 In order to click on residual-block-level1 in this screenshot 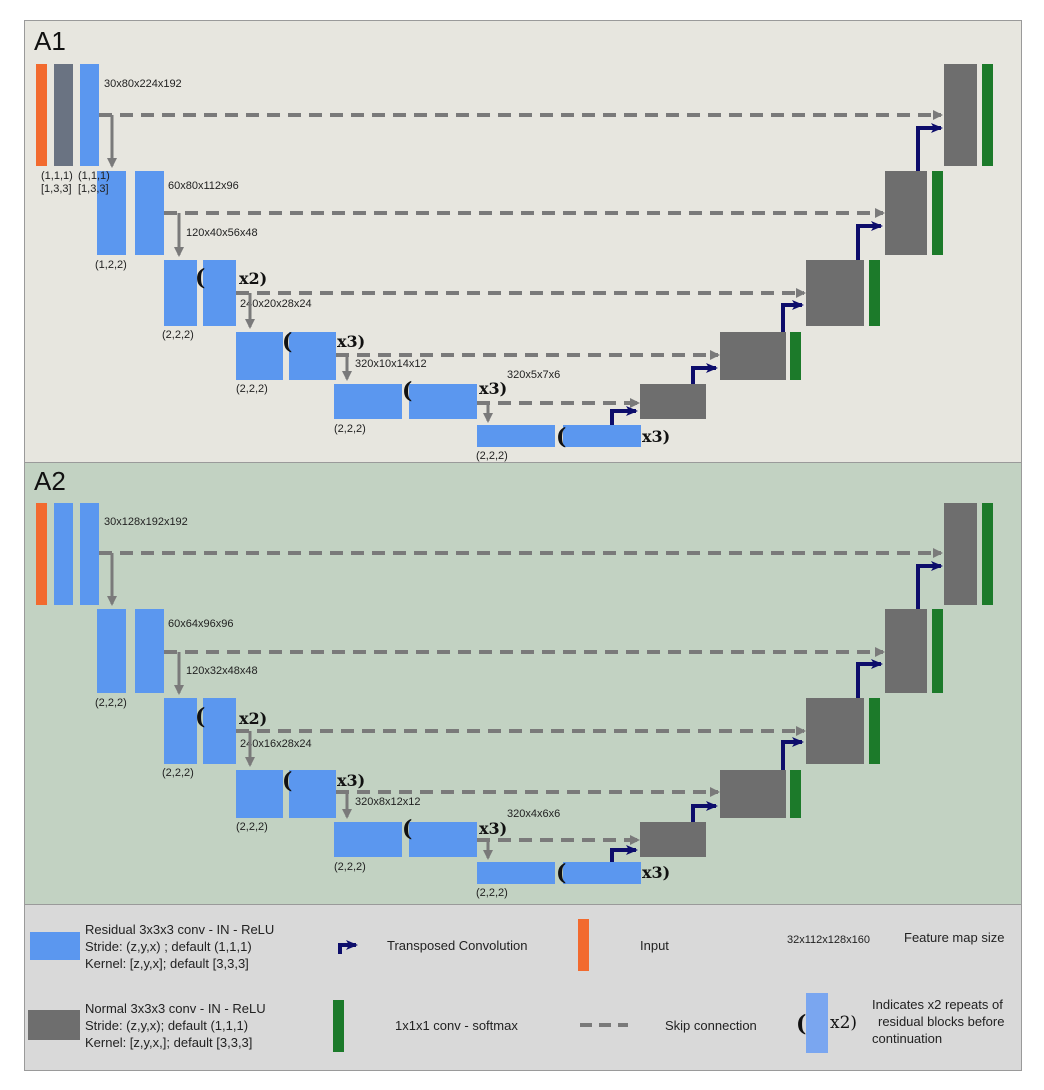, I will do `click(89, 115)`.